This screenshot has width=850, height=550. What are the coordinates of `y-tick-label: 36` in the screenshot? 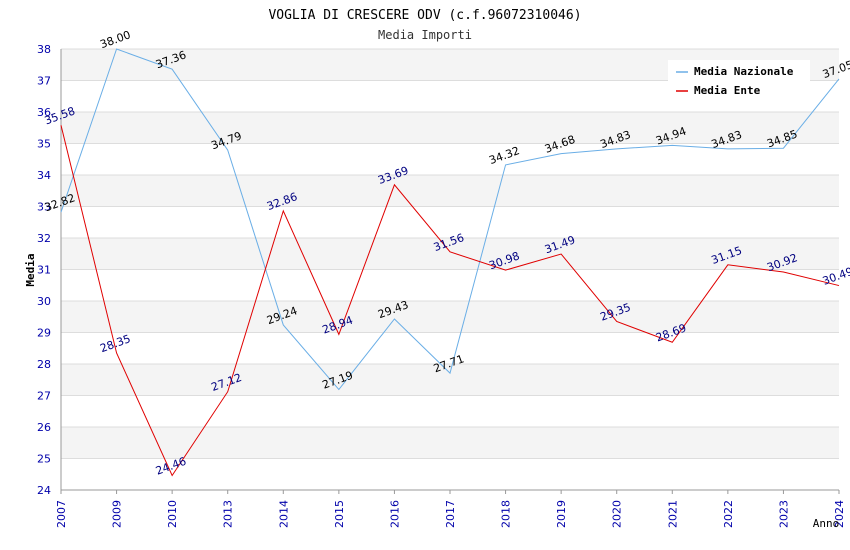 It's located at (44, 112).